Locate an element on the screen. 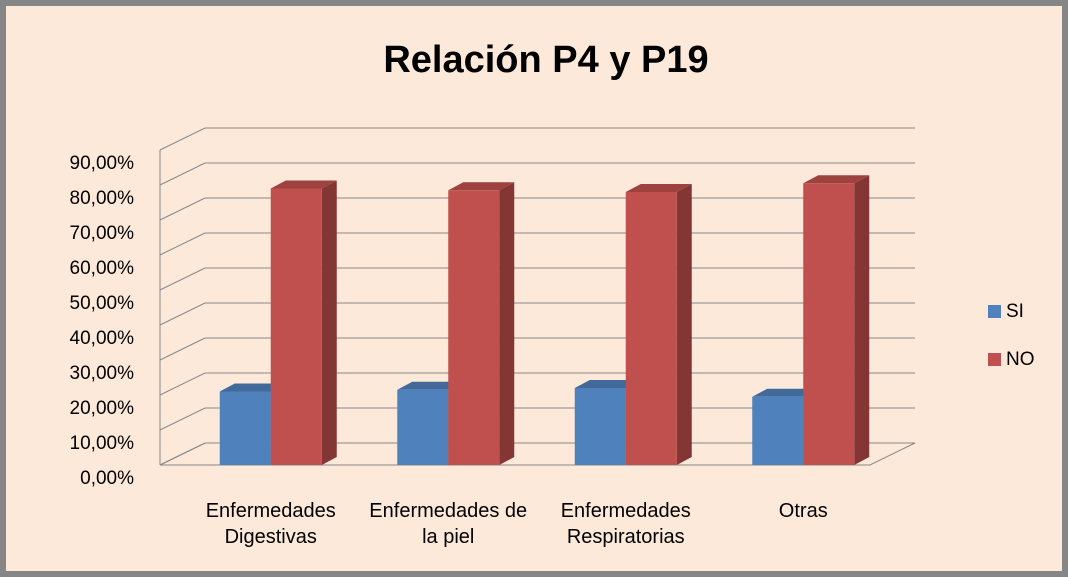 This screenshot has height=577, width=1068. y-tick-label: 90,00% is located at coordinates (102, 163).